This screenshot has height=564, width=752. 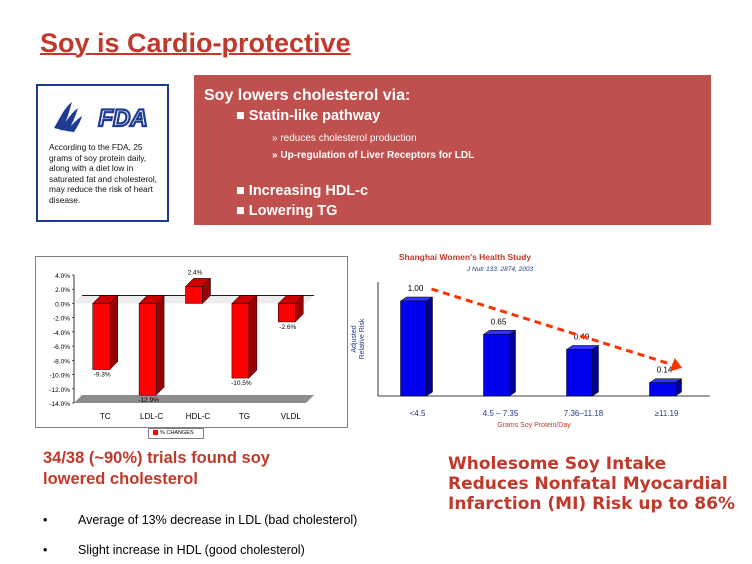 I want to click on value-label: 0.14, so click(x=665, y=370).